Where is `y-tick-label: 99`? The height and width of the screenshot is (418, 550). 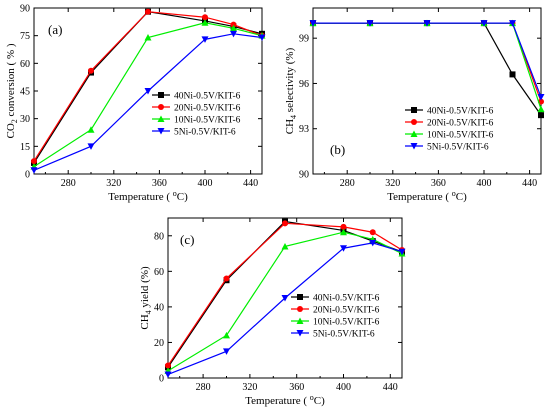 y-tick-label: 99 is located at coordinates (304, 39).